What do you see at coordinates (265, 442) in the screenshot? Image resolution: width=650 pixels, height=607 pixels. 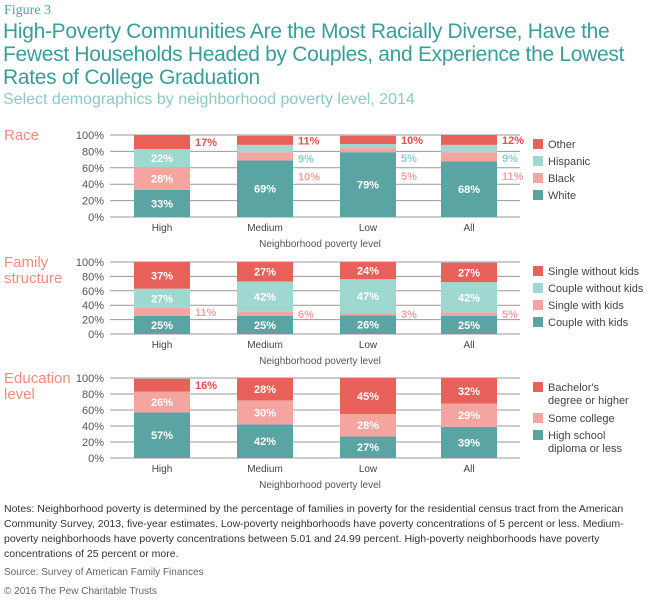 I see `data-label: 42%` at bounding box center [265, 442].